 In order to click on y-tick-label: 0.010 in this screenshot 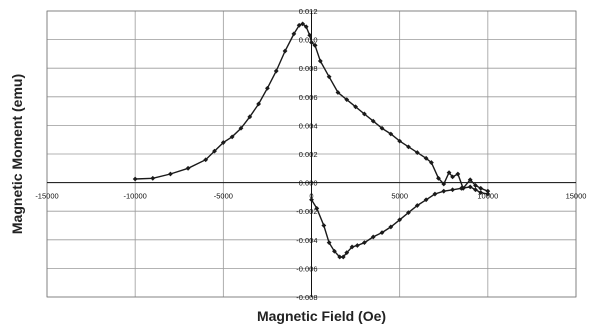, I will do `click(308, 40)`.